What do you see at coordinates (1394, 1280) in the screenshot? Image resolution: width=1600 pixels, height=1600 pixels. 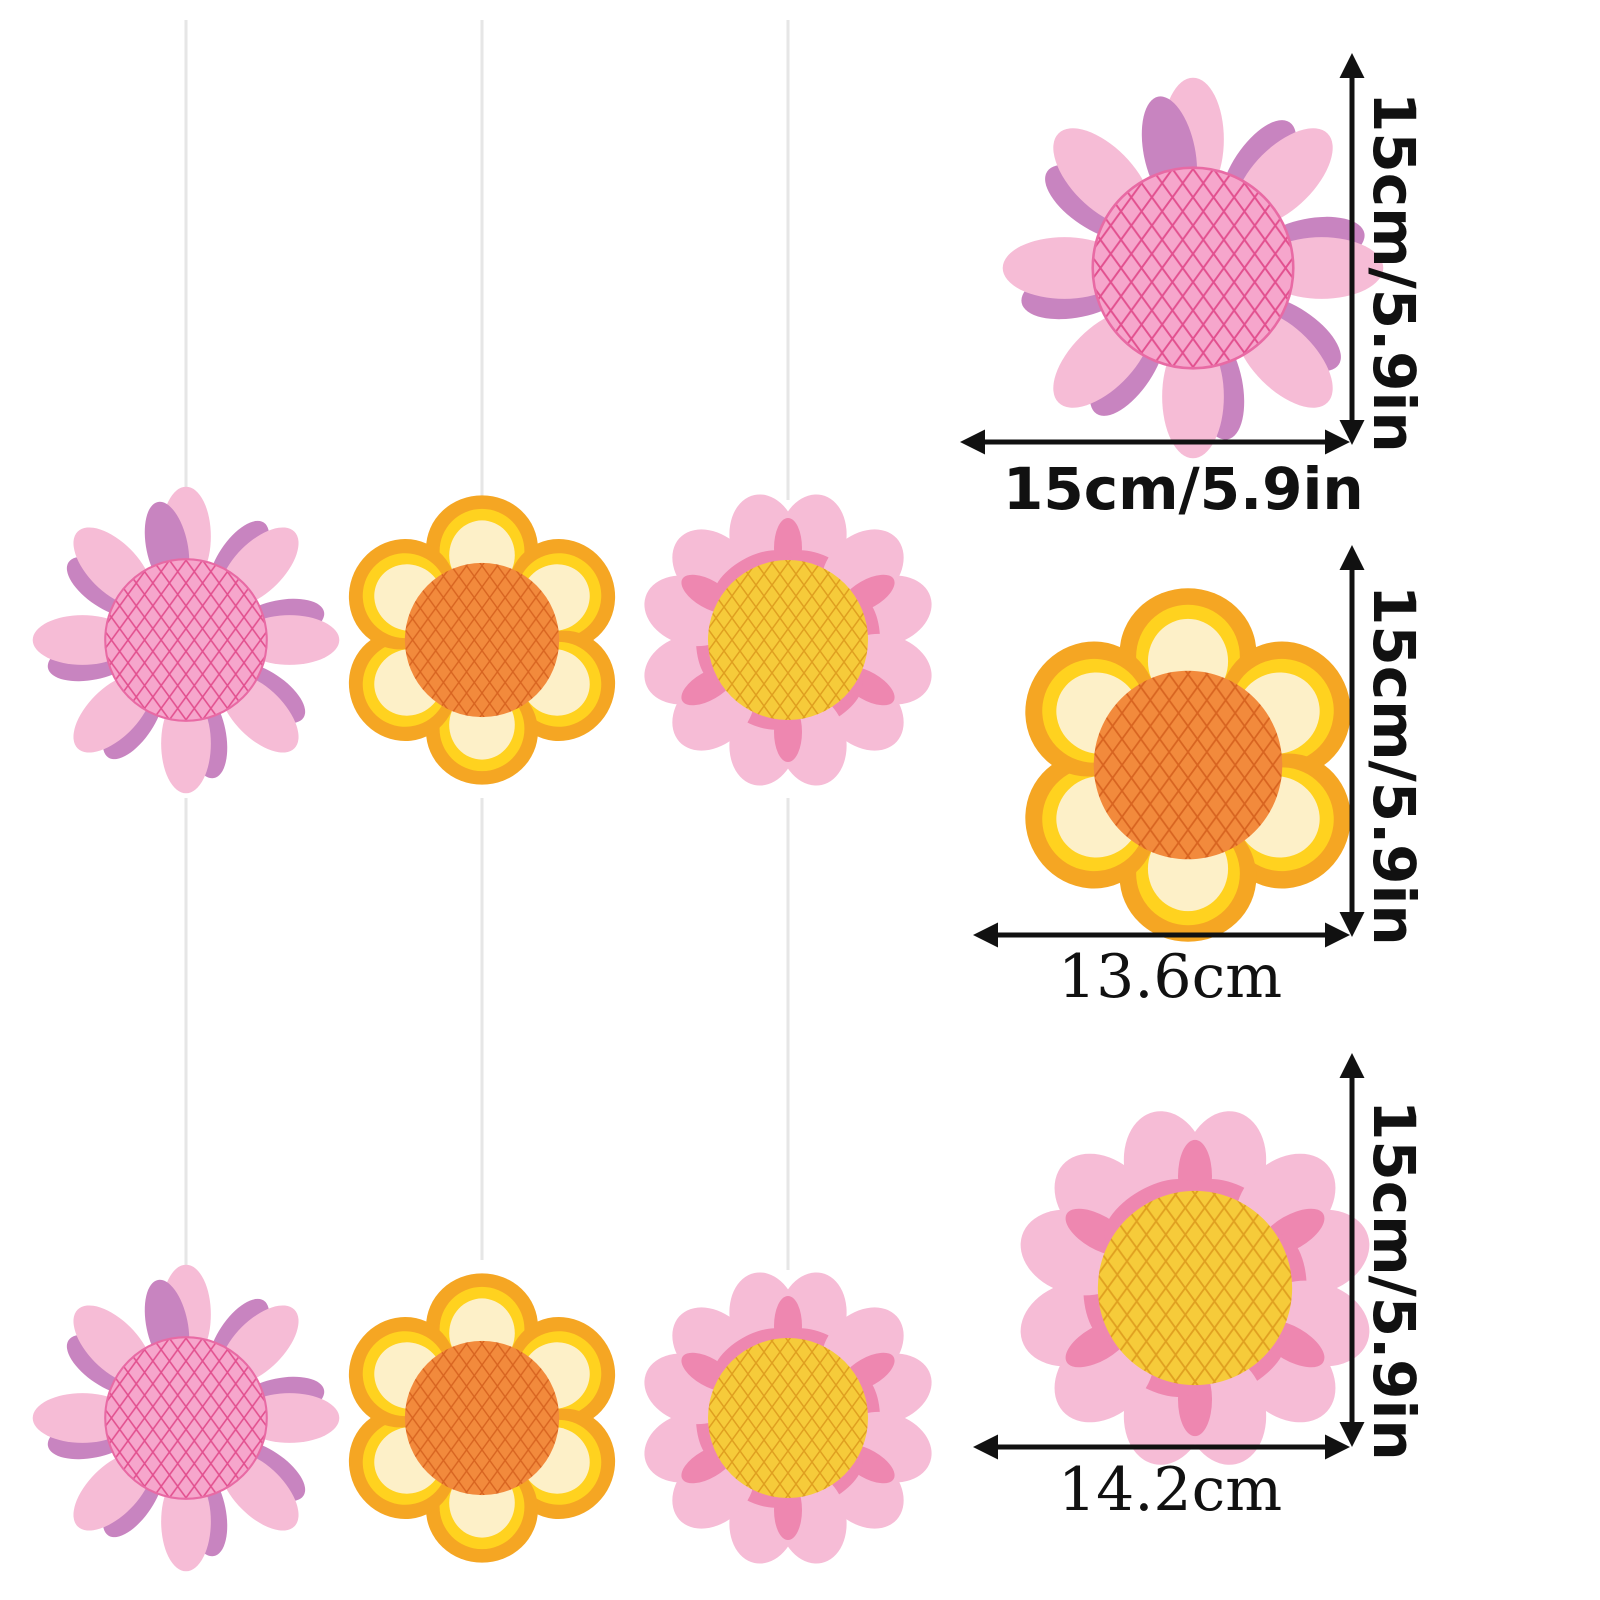 I see `height-label-3: 15cm/5.9in` at bounding box center [1394, 1280].